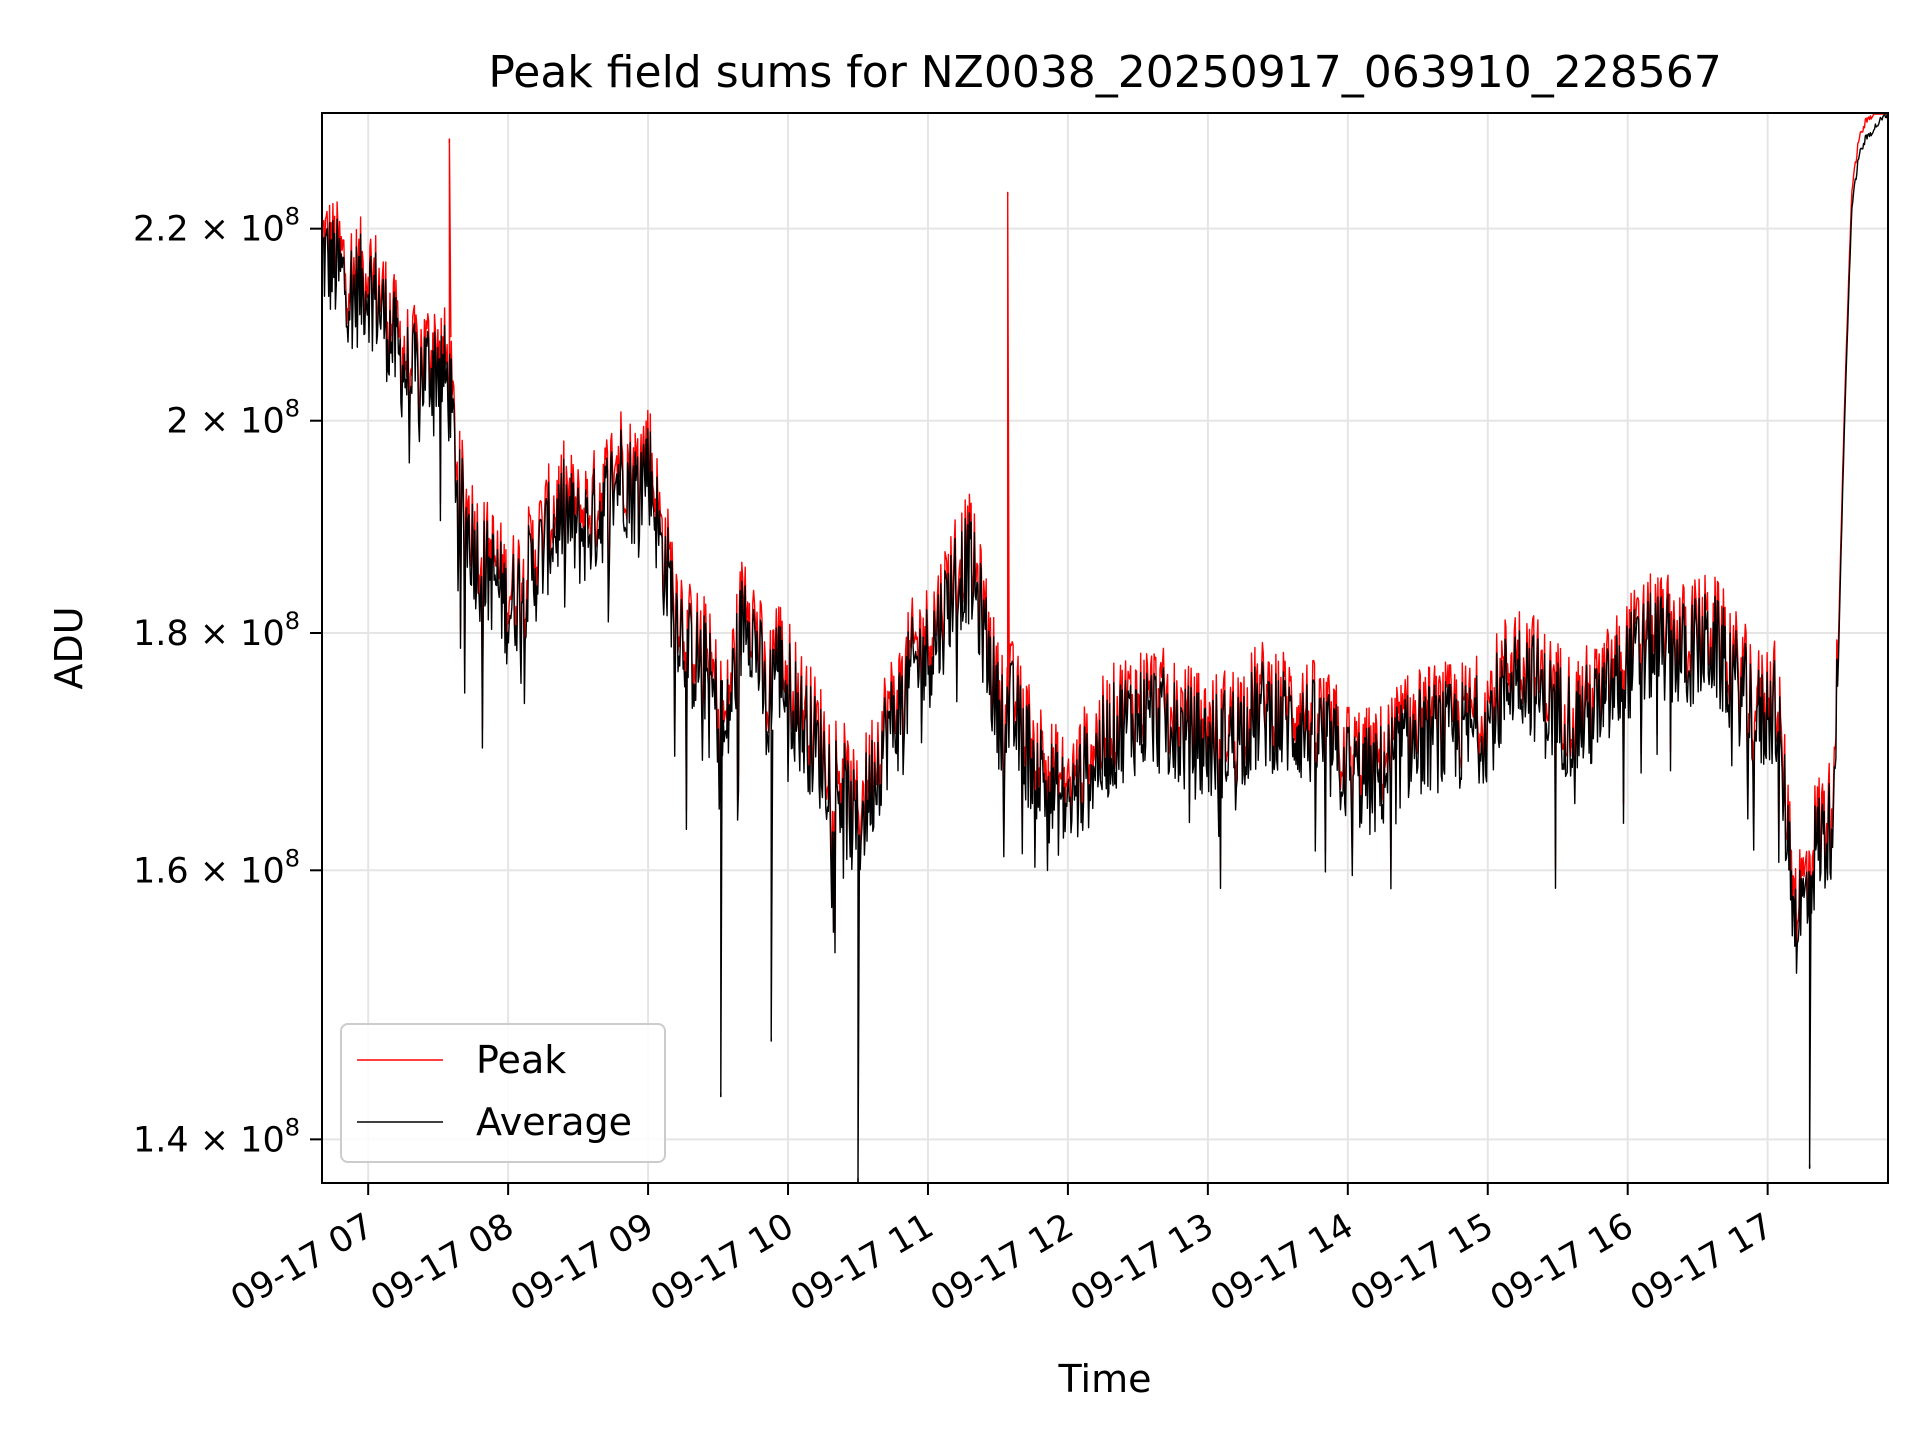  What do you see at coordinates (216, 867) in the screenshot?
I see `y-tick-label: 1.6 × 108` at bounding box center [216, 867].